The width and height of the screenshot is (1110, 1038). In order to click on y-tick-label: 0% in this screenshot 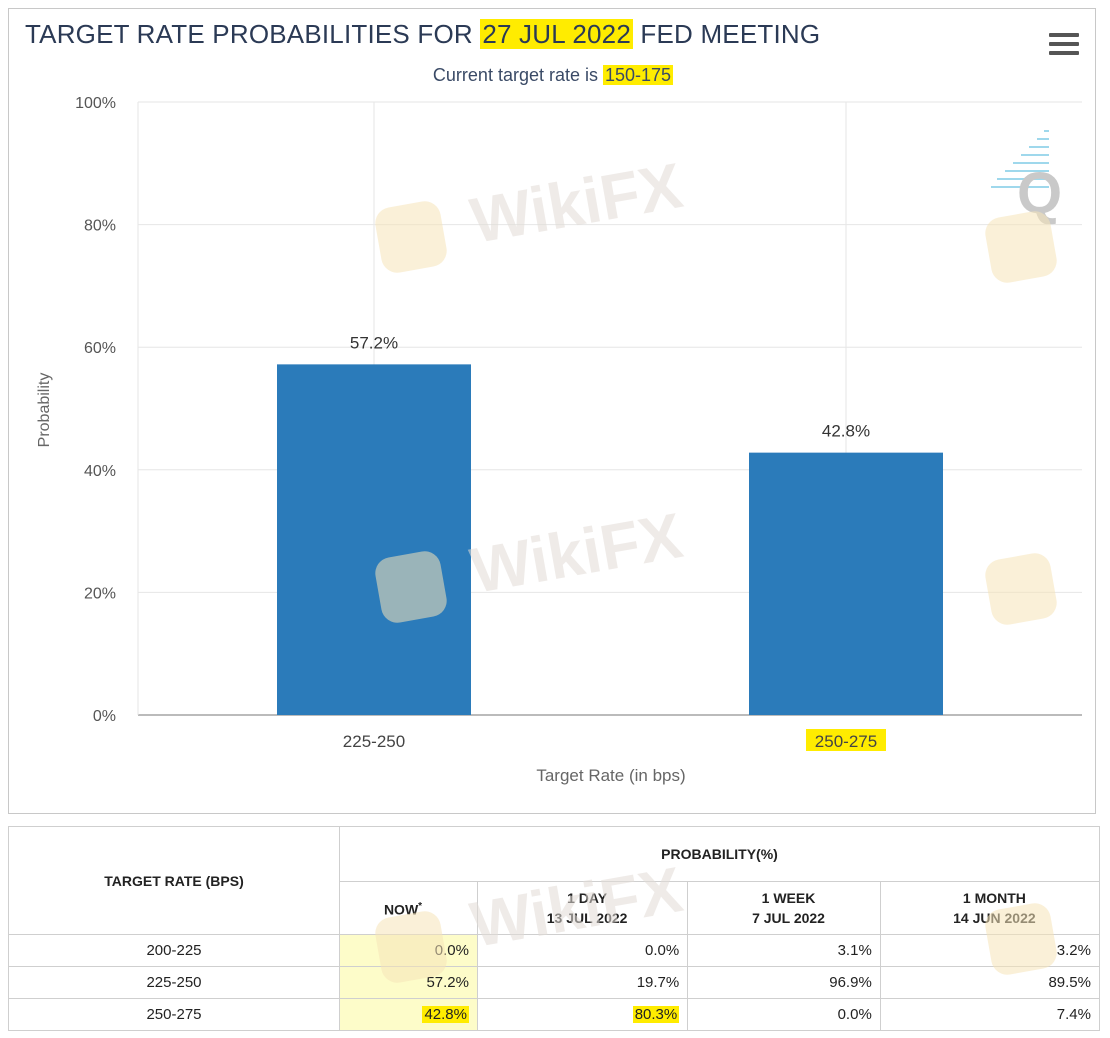, I will do `click(104, 716)`.